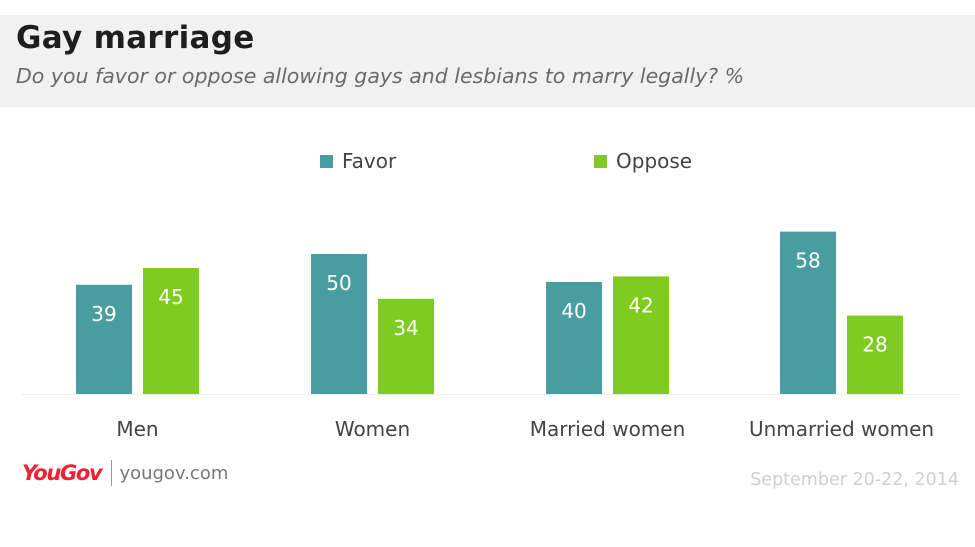  I want to click on data-label-favor-3: 58, so click(807, 261).